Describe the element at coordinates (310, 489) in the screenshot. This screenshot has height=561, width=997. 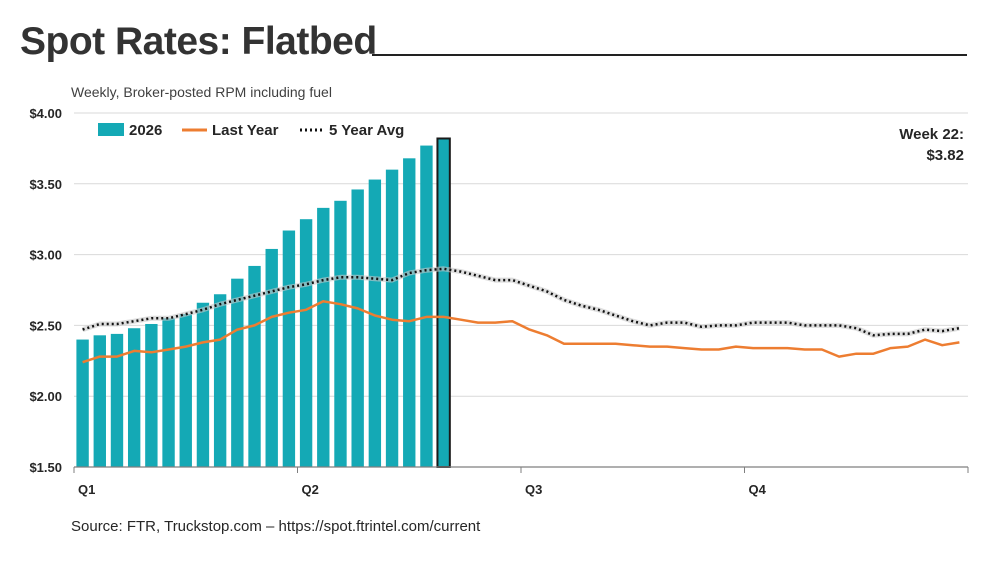
I see `x-tick-label: Q2` at that location.